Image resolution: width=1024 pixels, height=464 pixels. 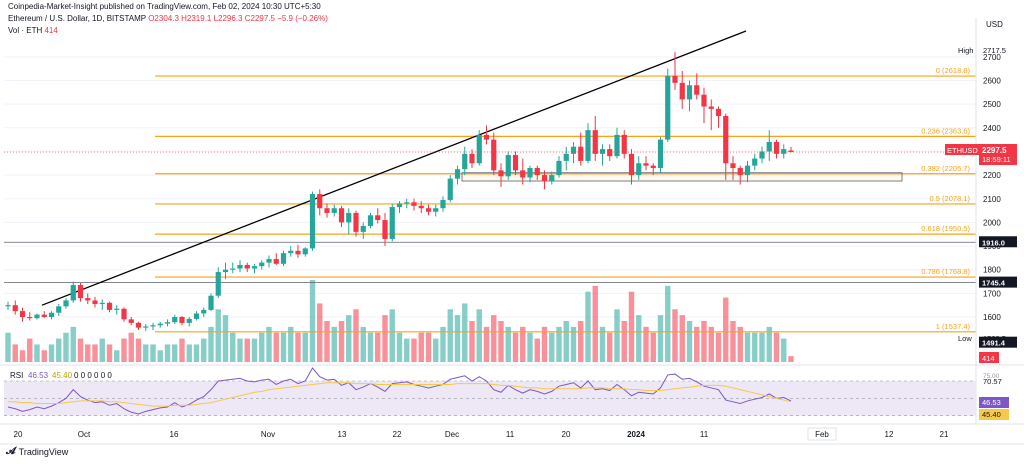 What do you see at coordinates (77, 18) in the screenshot?
I see `symbol-name: Ethereum / U.S. Dollar, 1D, BITSTAMP` at bounding box center [77, 18].